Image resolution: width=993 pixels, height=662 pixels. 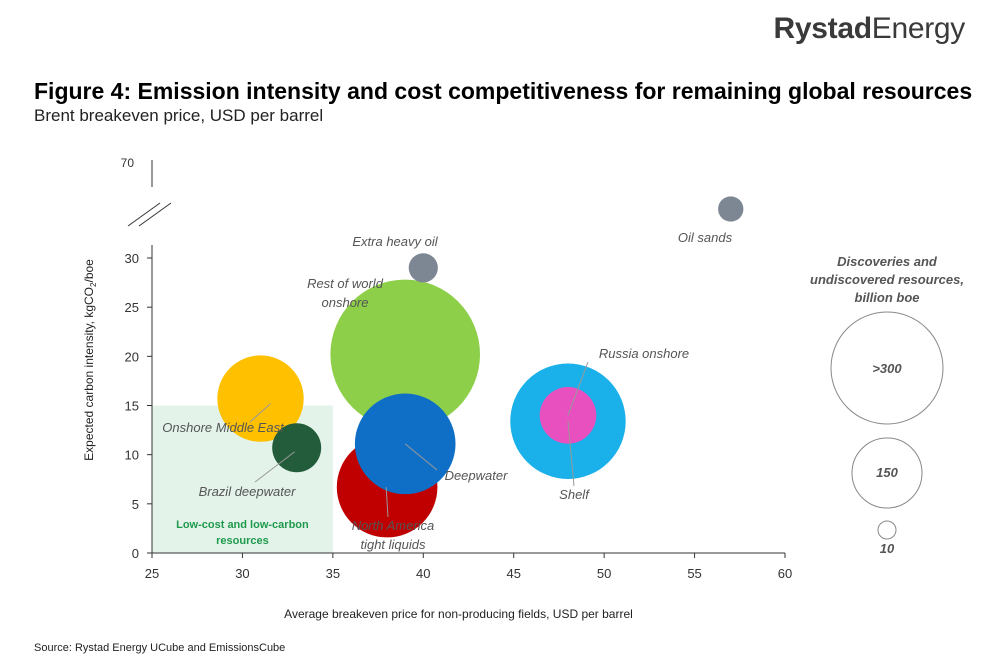 I want to click on label-rest-of-world-onshore-line2: onshore, so click(x=345, y=302).